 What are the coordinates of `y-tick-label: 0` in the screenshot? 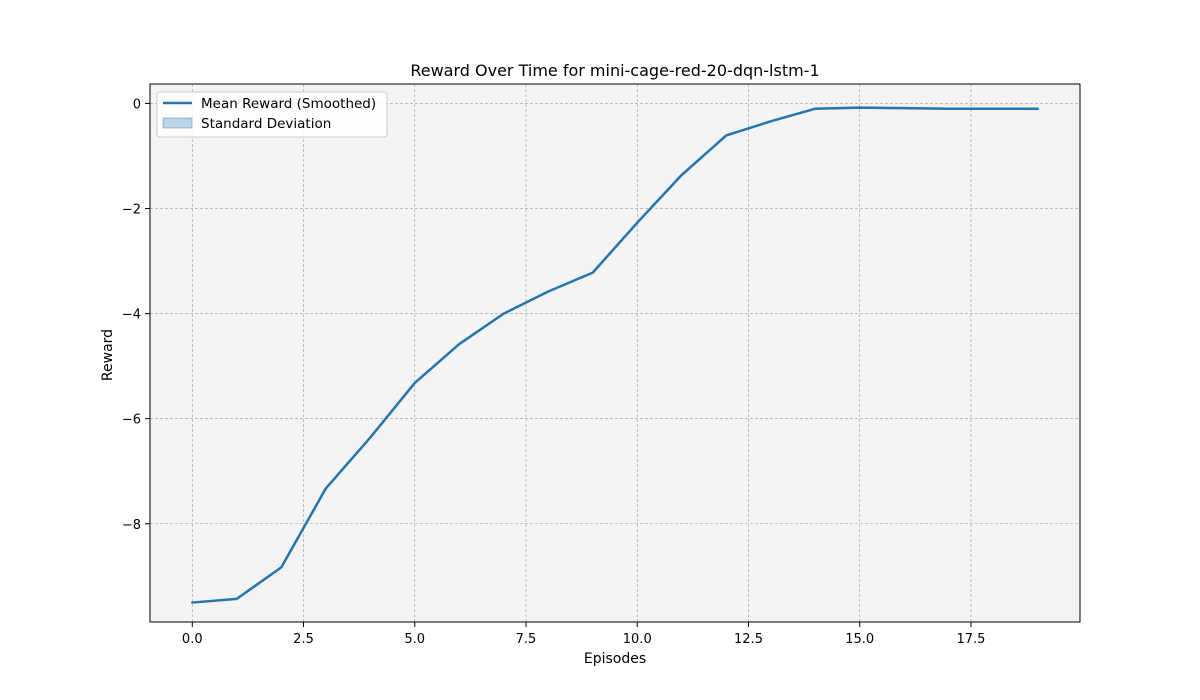 It's located at (137, 104).